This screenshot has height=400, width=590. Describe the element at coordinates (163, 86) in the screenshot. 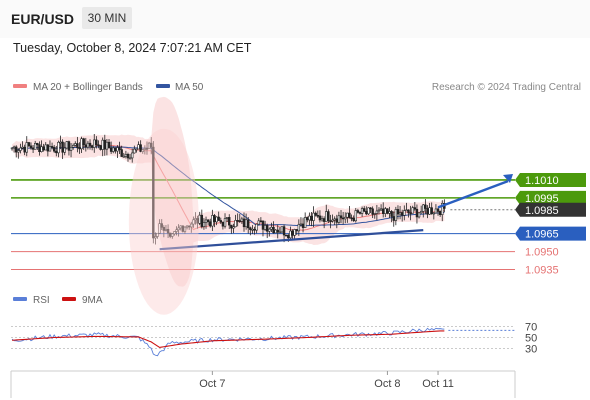

I see `ma50-legend-swatch` at that location.